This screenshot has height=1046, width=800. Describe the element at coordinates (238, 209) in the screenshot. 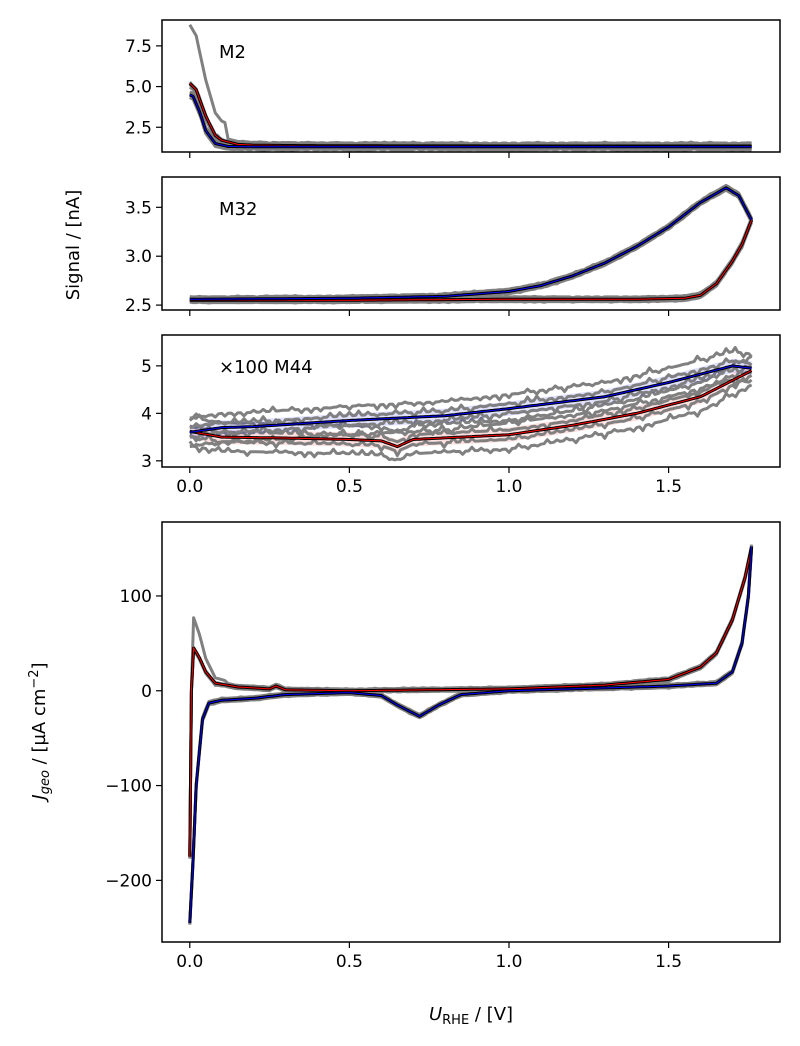

I see `panel-annotation: M32` at that location.